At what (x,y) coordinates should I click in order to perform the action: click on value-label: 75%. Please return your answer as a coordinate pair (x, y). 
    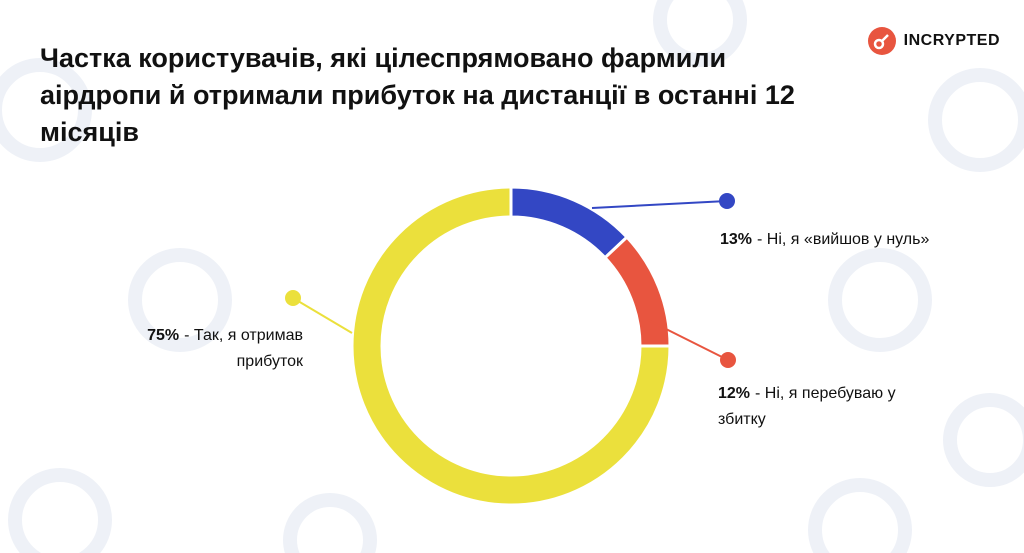
    Looking at the image, I should click on (163, 335).